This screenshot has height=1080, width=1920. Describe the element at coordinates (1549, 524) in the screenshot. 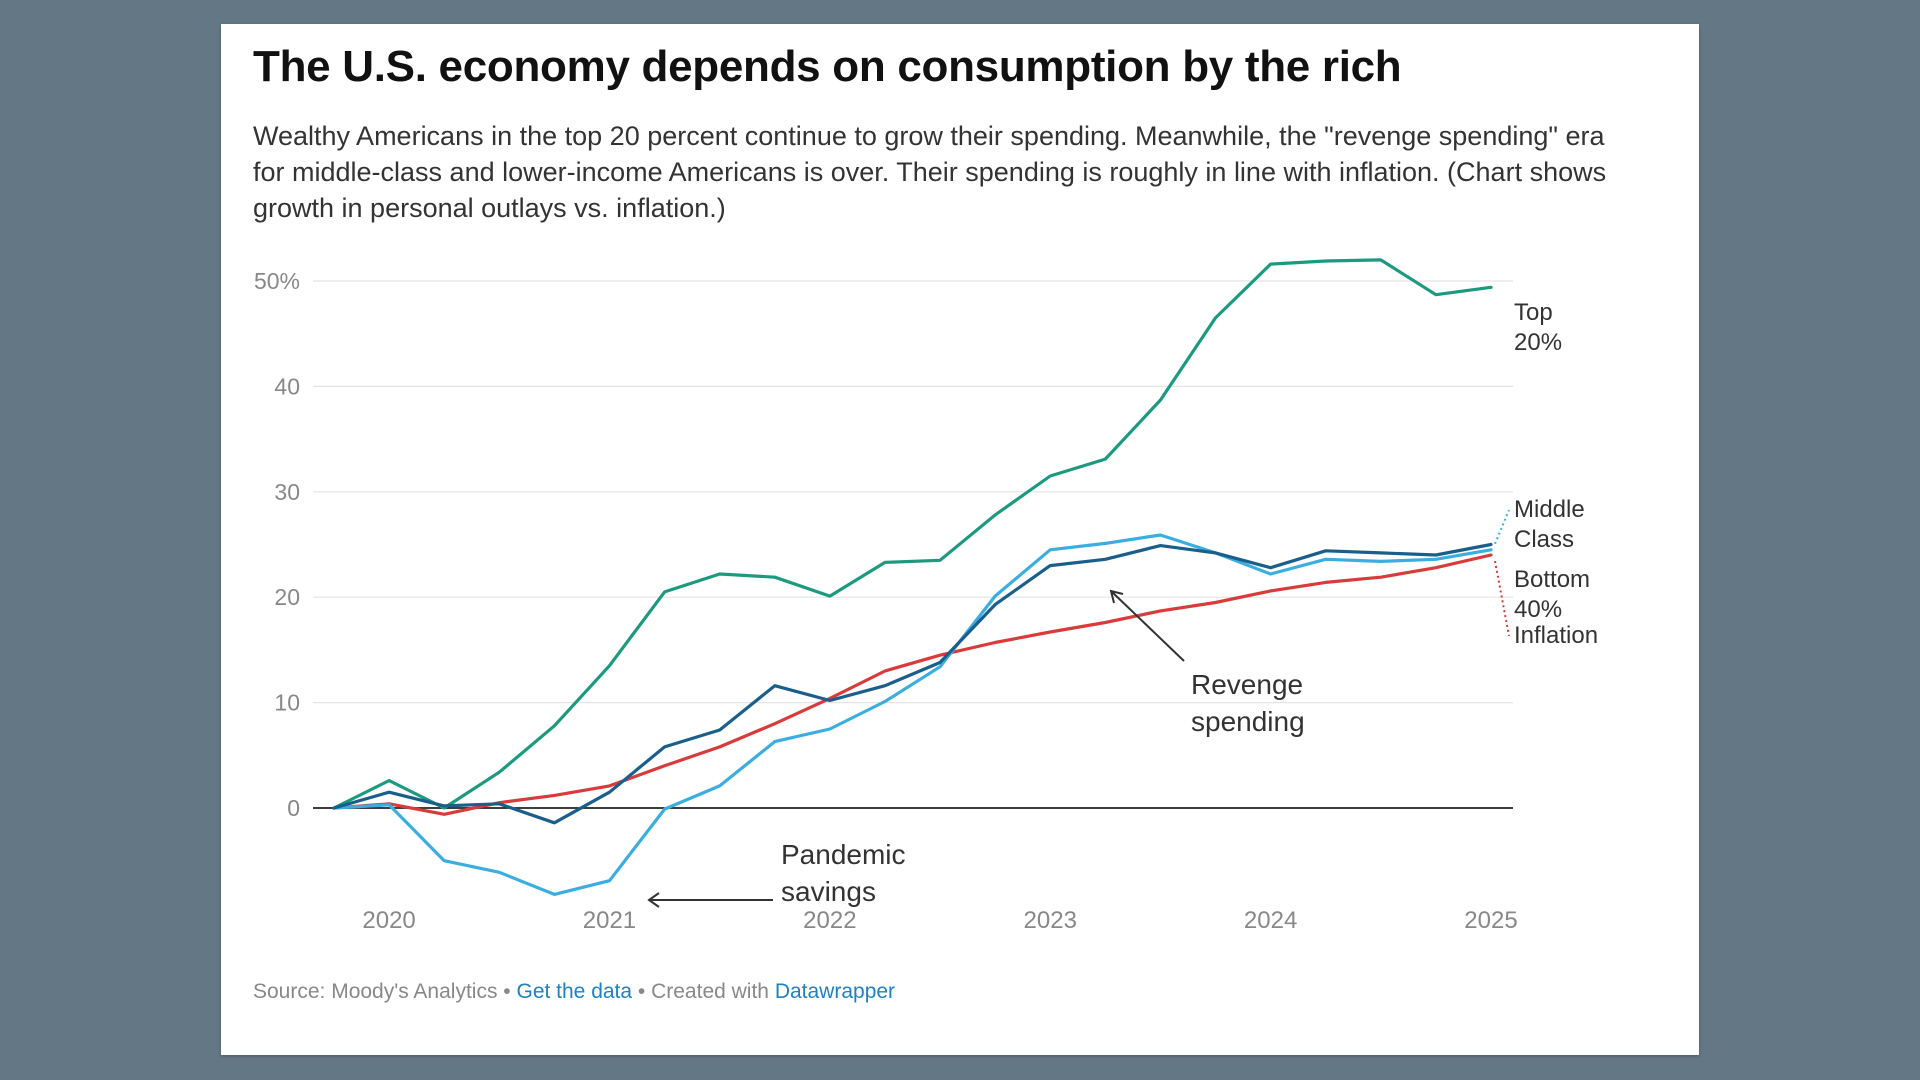

I see `series-label-middle-class: Middle Class` at that location.